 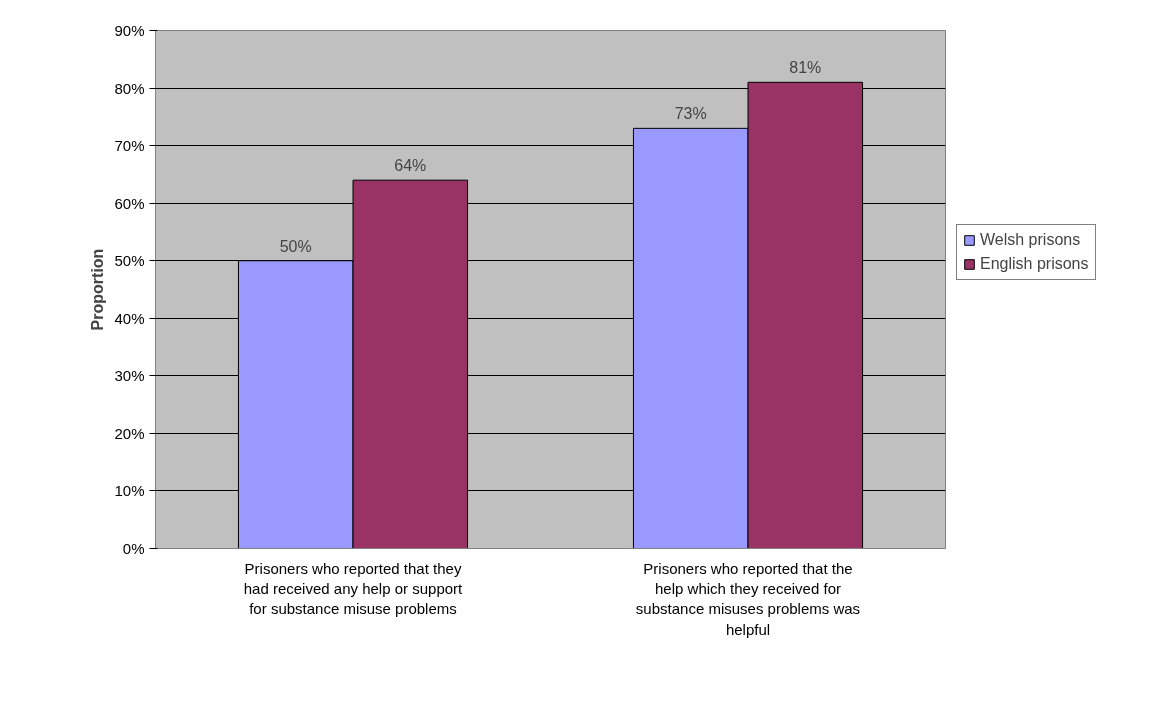 I want to click on y-tick-label: 60%, so click(x=129, y=203).